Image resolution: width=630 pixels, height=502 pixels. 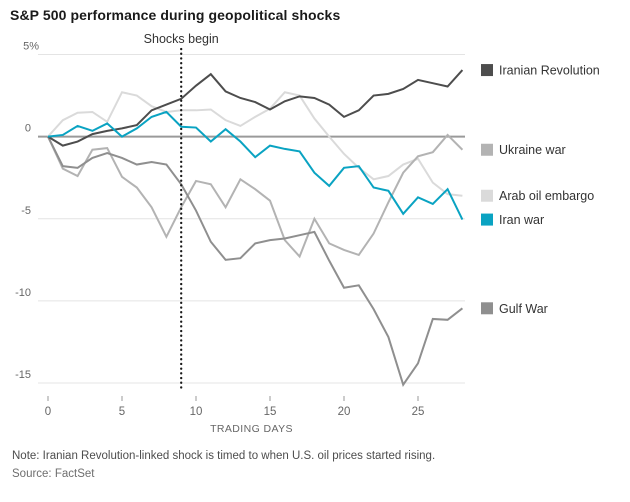 I want to click on shocks-begin-label: Shocks begin, so click(x=181, y=39).